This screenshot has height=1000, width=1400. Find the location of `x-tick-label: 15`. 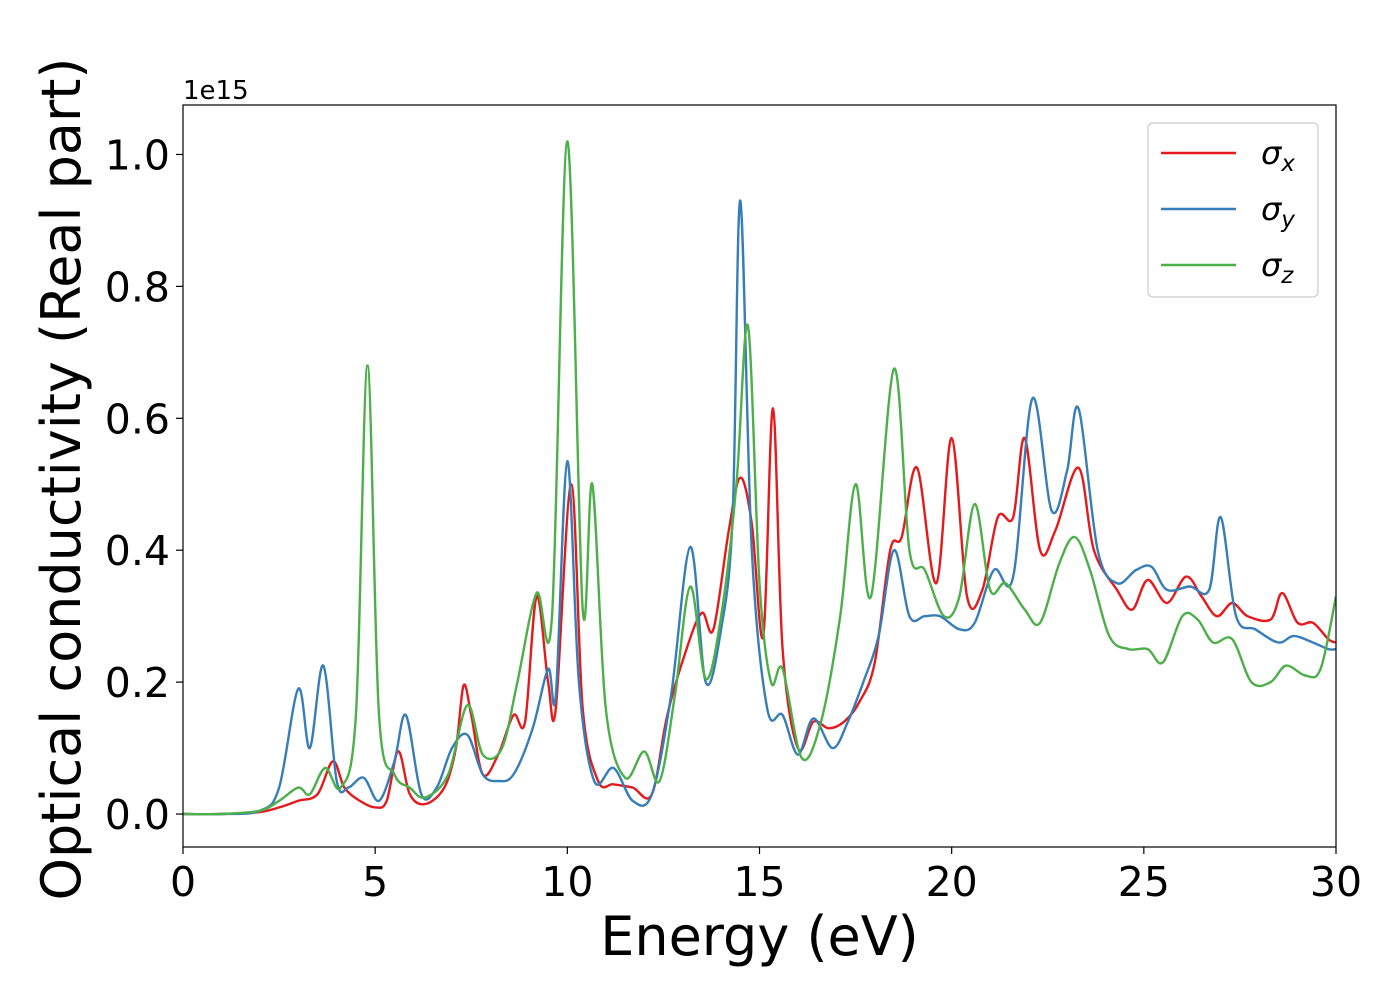

x-tick-label: 15 is located at coordinates (759, 882).